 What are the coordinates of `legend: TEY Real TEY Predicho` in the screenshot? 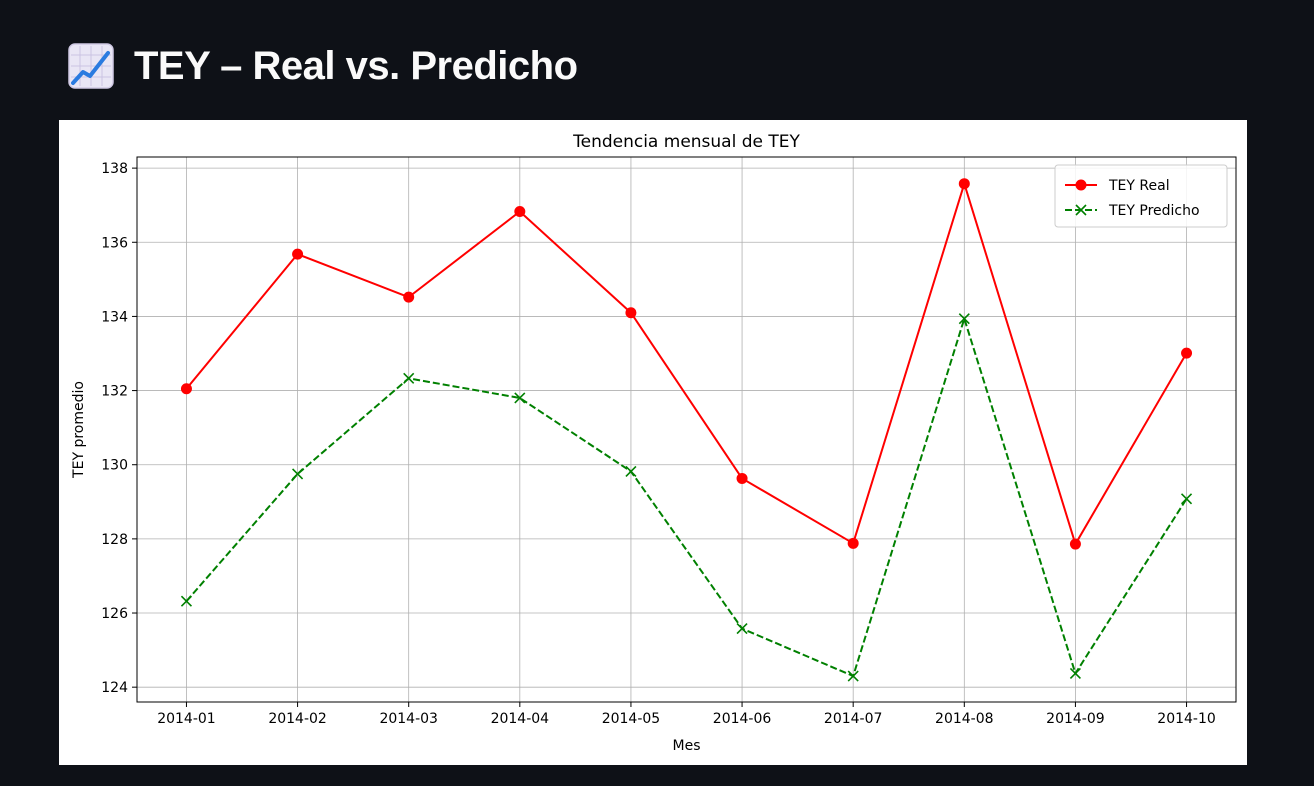 It's located at (1141, 196).